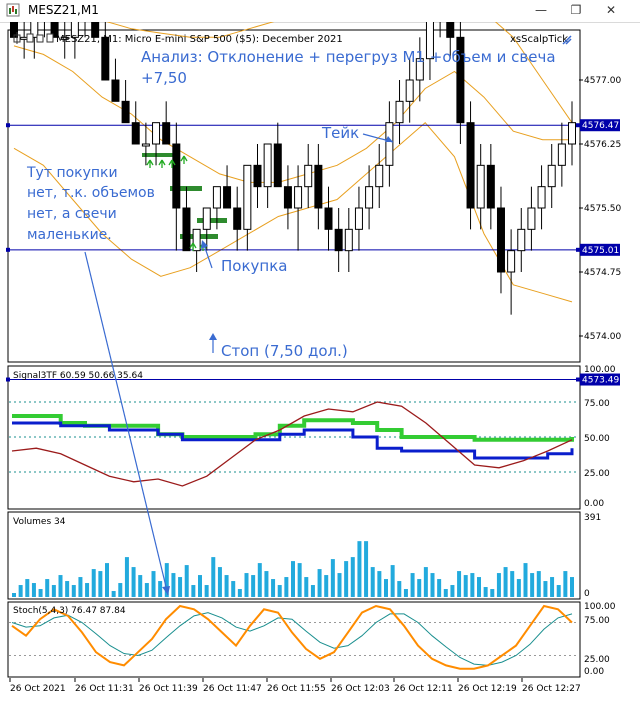 The height and width of the screenshot is (704, 640). I want to click on time-tick-label: 26 Oct 11:39, so click(168, 689).